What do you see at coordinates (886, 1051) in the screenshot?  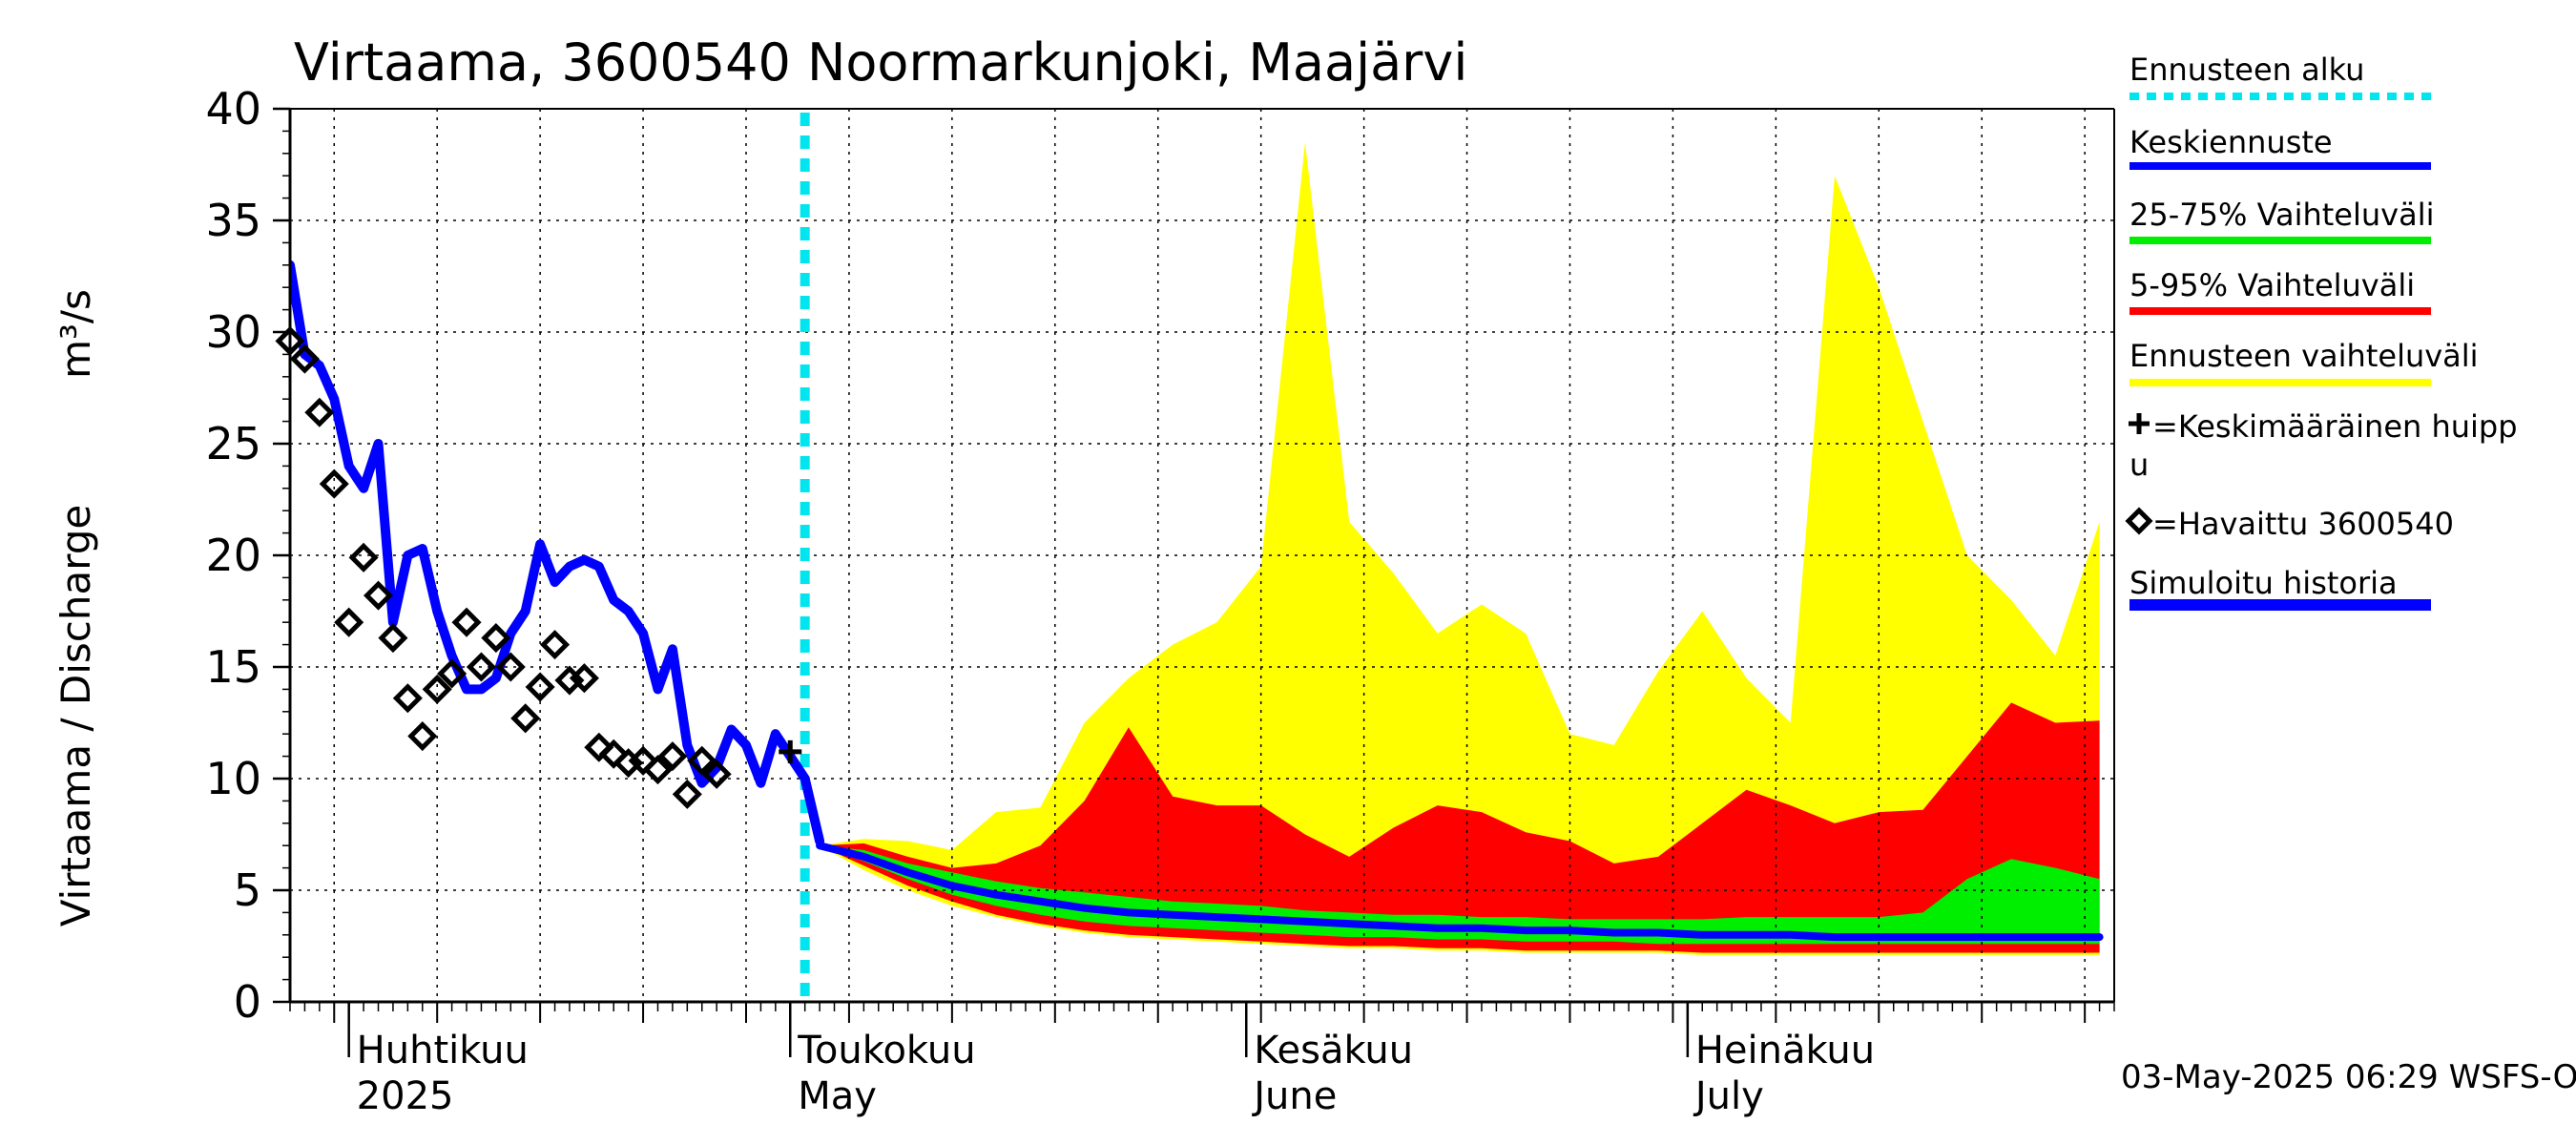 I see `x-month-label: Toukokuu` at bounding box center [886, 1051].